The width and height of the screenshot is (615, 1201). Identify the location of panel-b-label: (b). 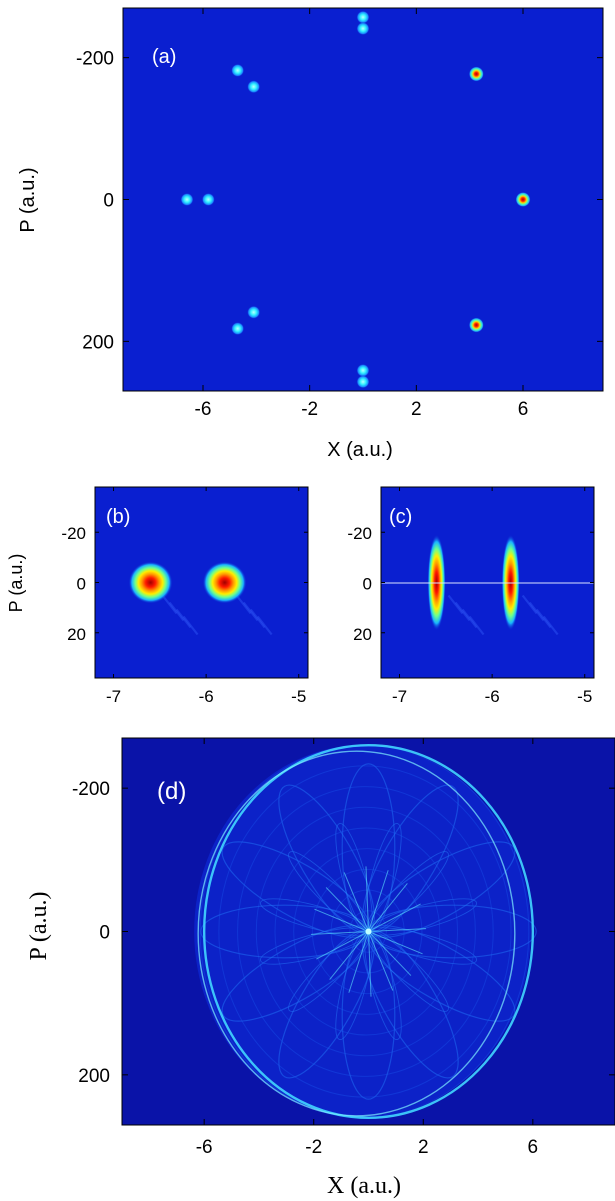
(118, 517).